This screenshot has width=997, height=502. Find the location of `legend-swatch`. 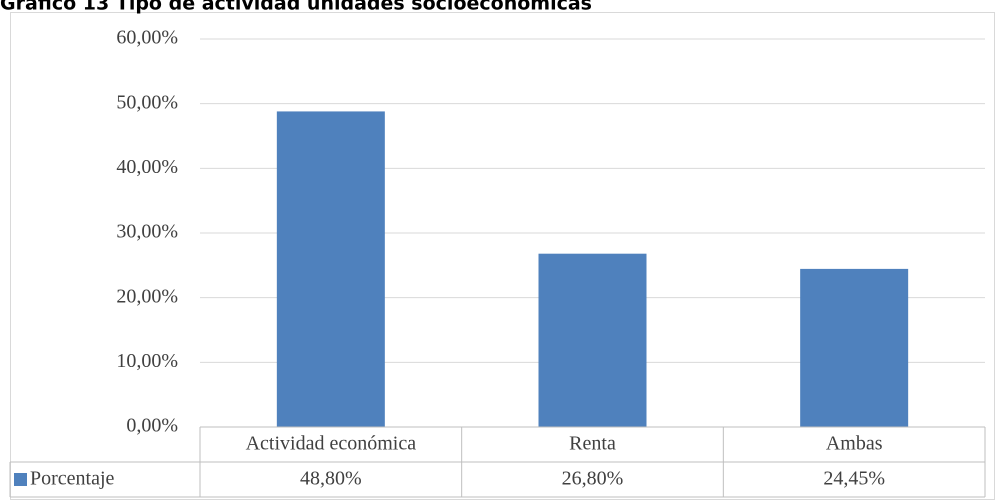

legend-swatch is located at coordinates (20, 479).